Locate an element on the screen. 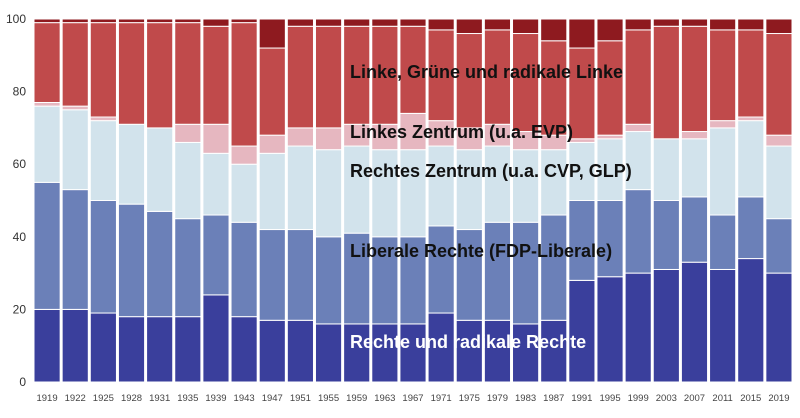  x-tick-label: 1967 is located at coordinates (412, 398).